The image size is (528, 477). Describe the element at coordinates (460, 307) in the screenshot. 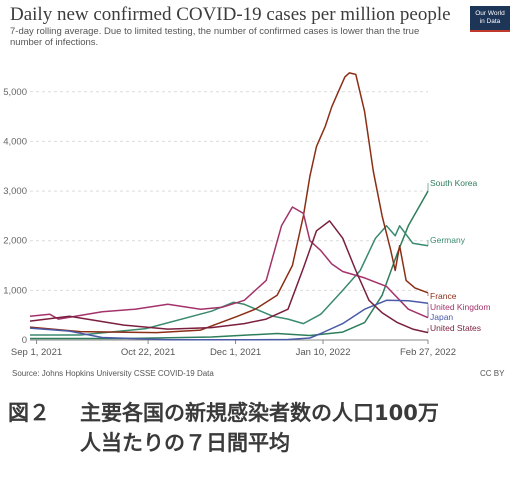

I see `series-label-united-kingdom: United Kingdom` at that location.